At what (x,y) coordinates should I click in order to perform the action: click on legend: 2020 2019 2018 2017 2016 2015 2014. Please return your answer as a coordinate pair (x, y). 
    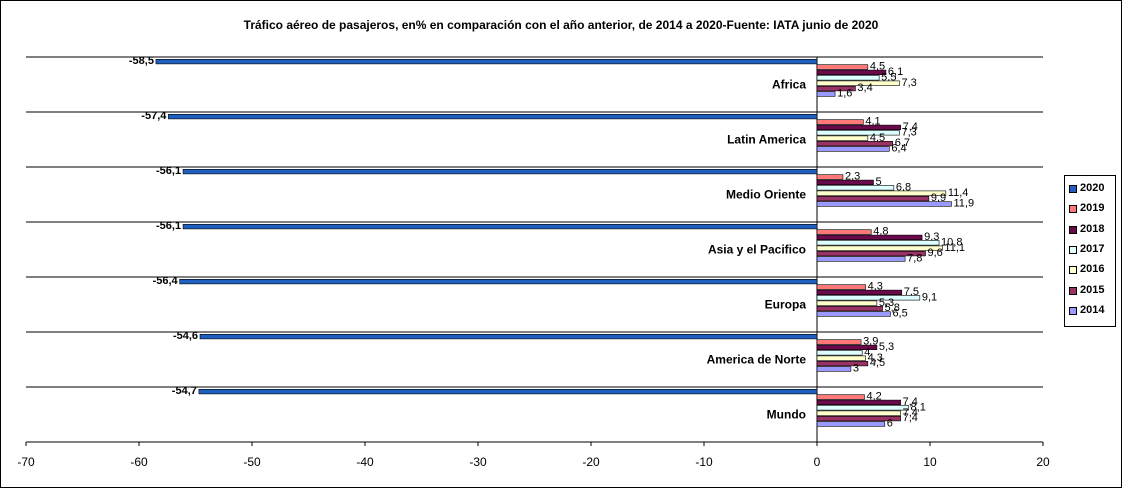
    Looking at the image, I should click on (1090, 251).